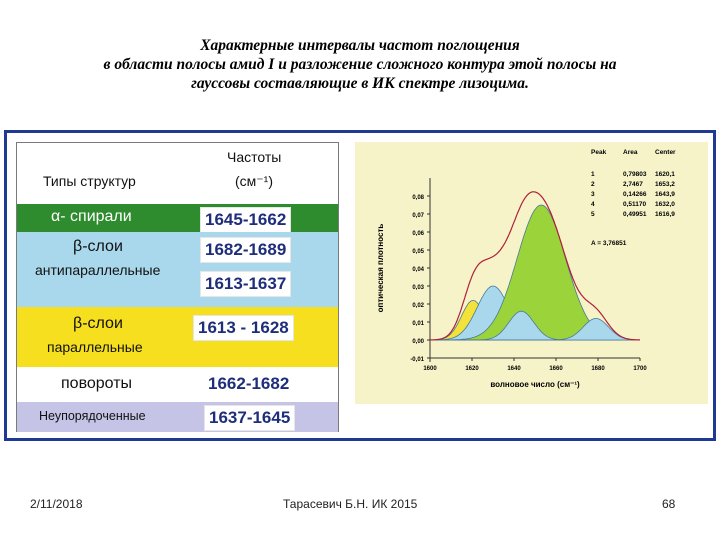 This screenshot has width=720, height=540. Describe the element at coordinates (640, 369) in the screenshot. I see `x-tick-label: 1700` at that location.